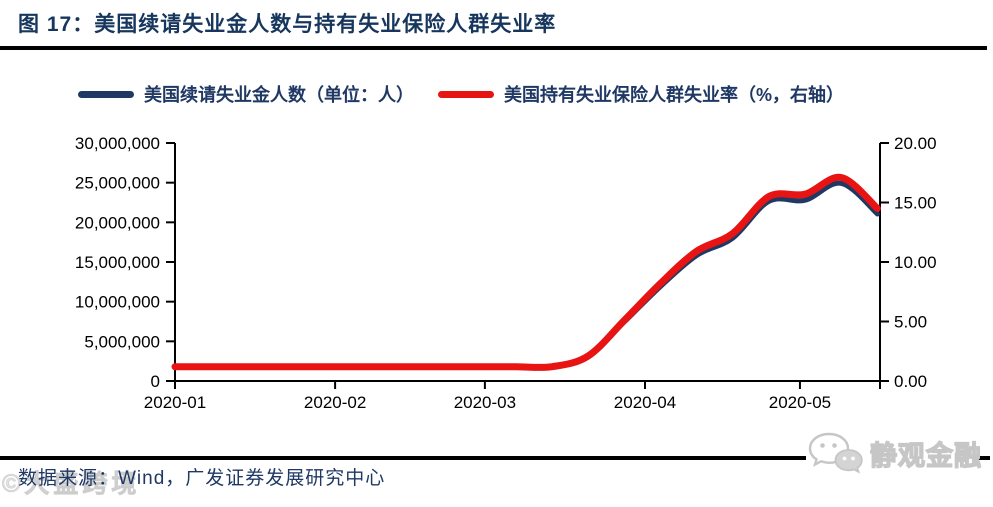 The image size is (993, 507). I want to click on x-axis-label: 2020-01, so click(175, 402).